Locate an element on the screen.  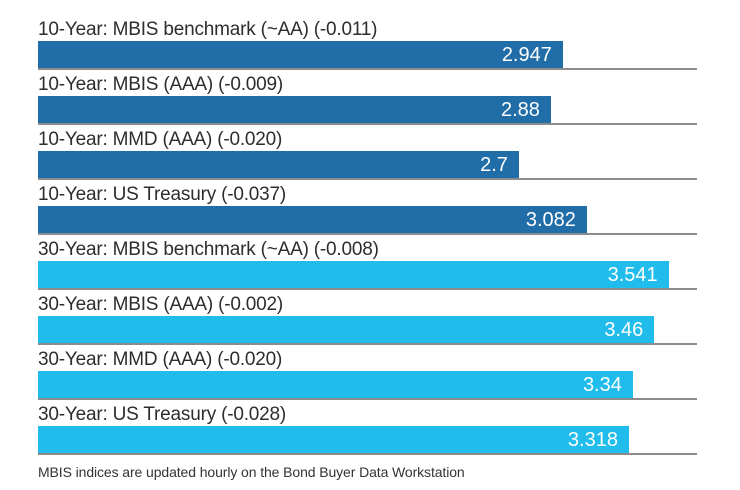
row-label: 10-Year: MBIS benchmark (~AA) (-0.011) is located at coordinates (208, 29).